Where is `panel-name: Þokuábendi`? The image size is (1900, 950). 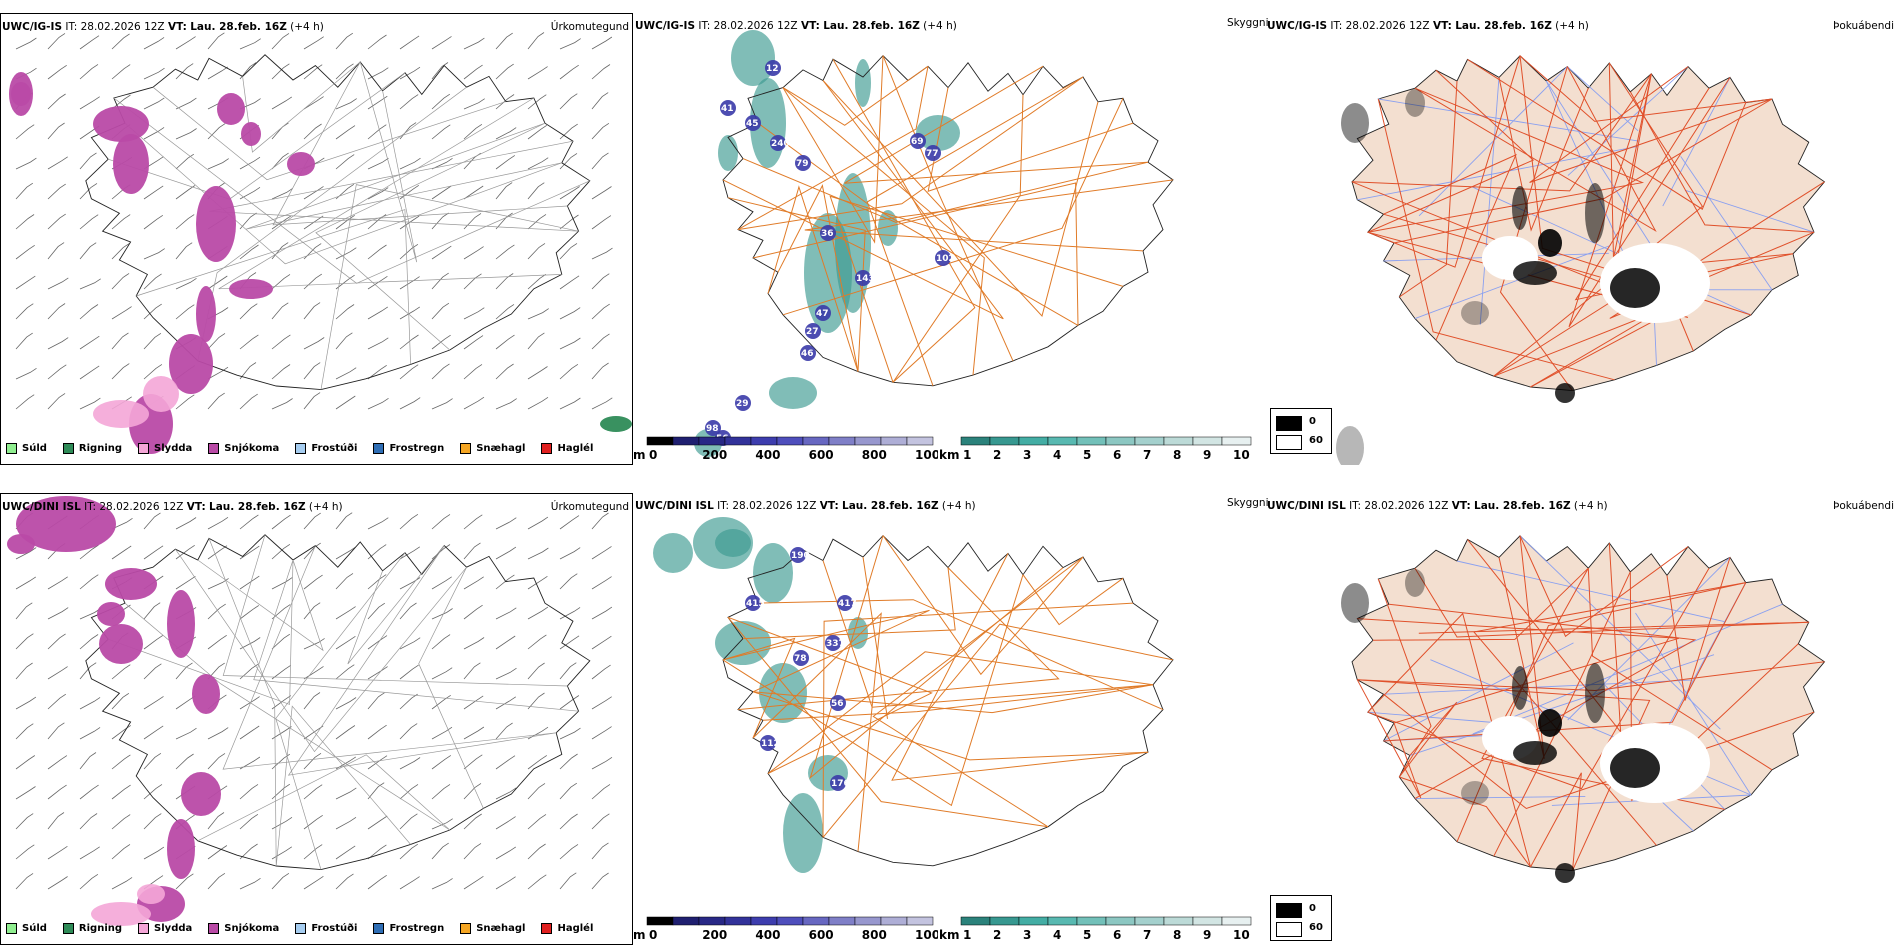 panel-name: Þokuábendi is located at coordinates (1863, 506).